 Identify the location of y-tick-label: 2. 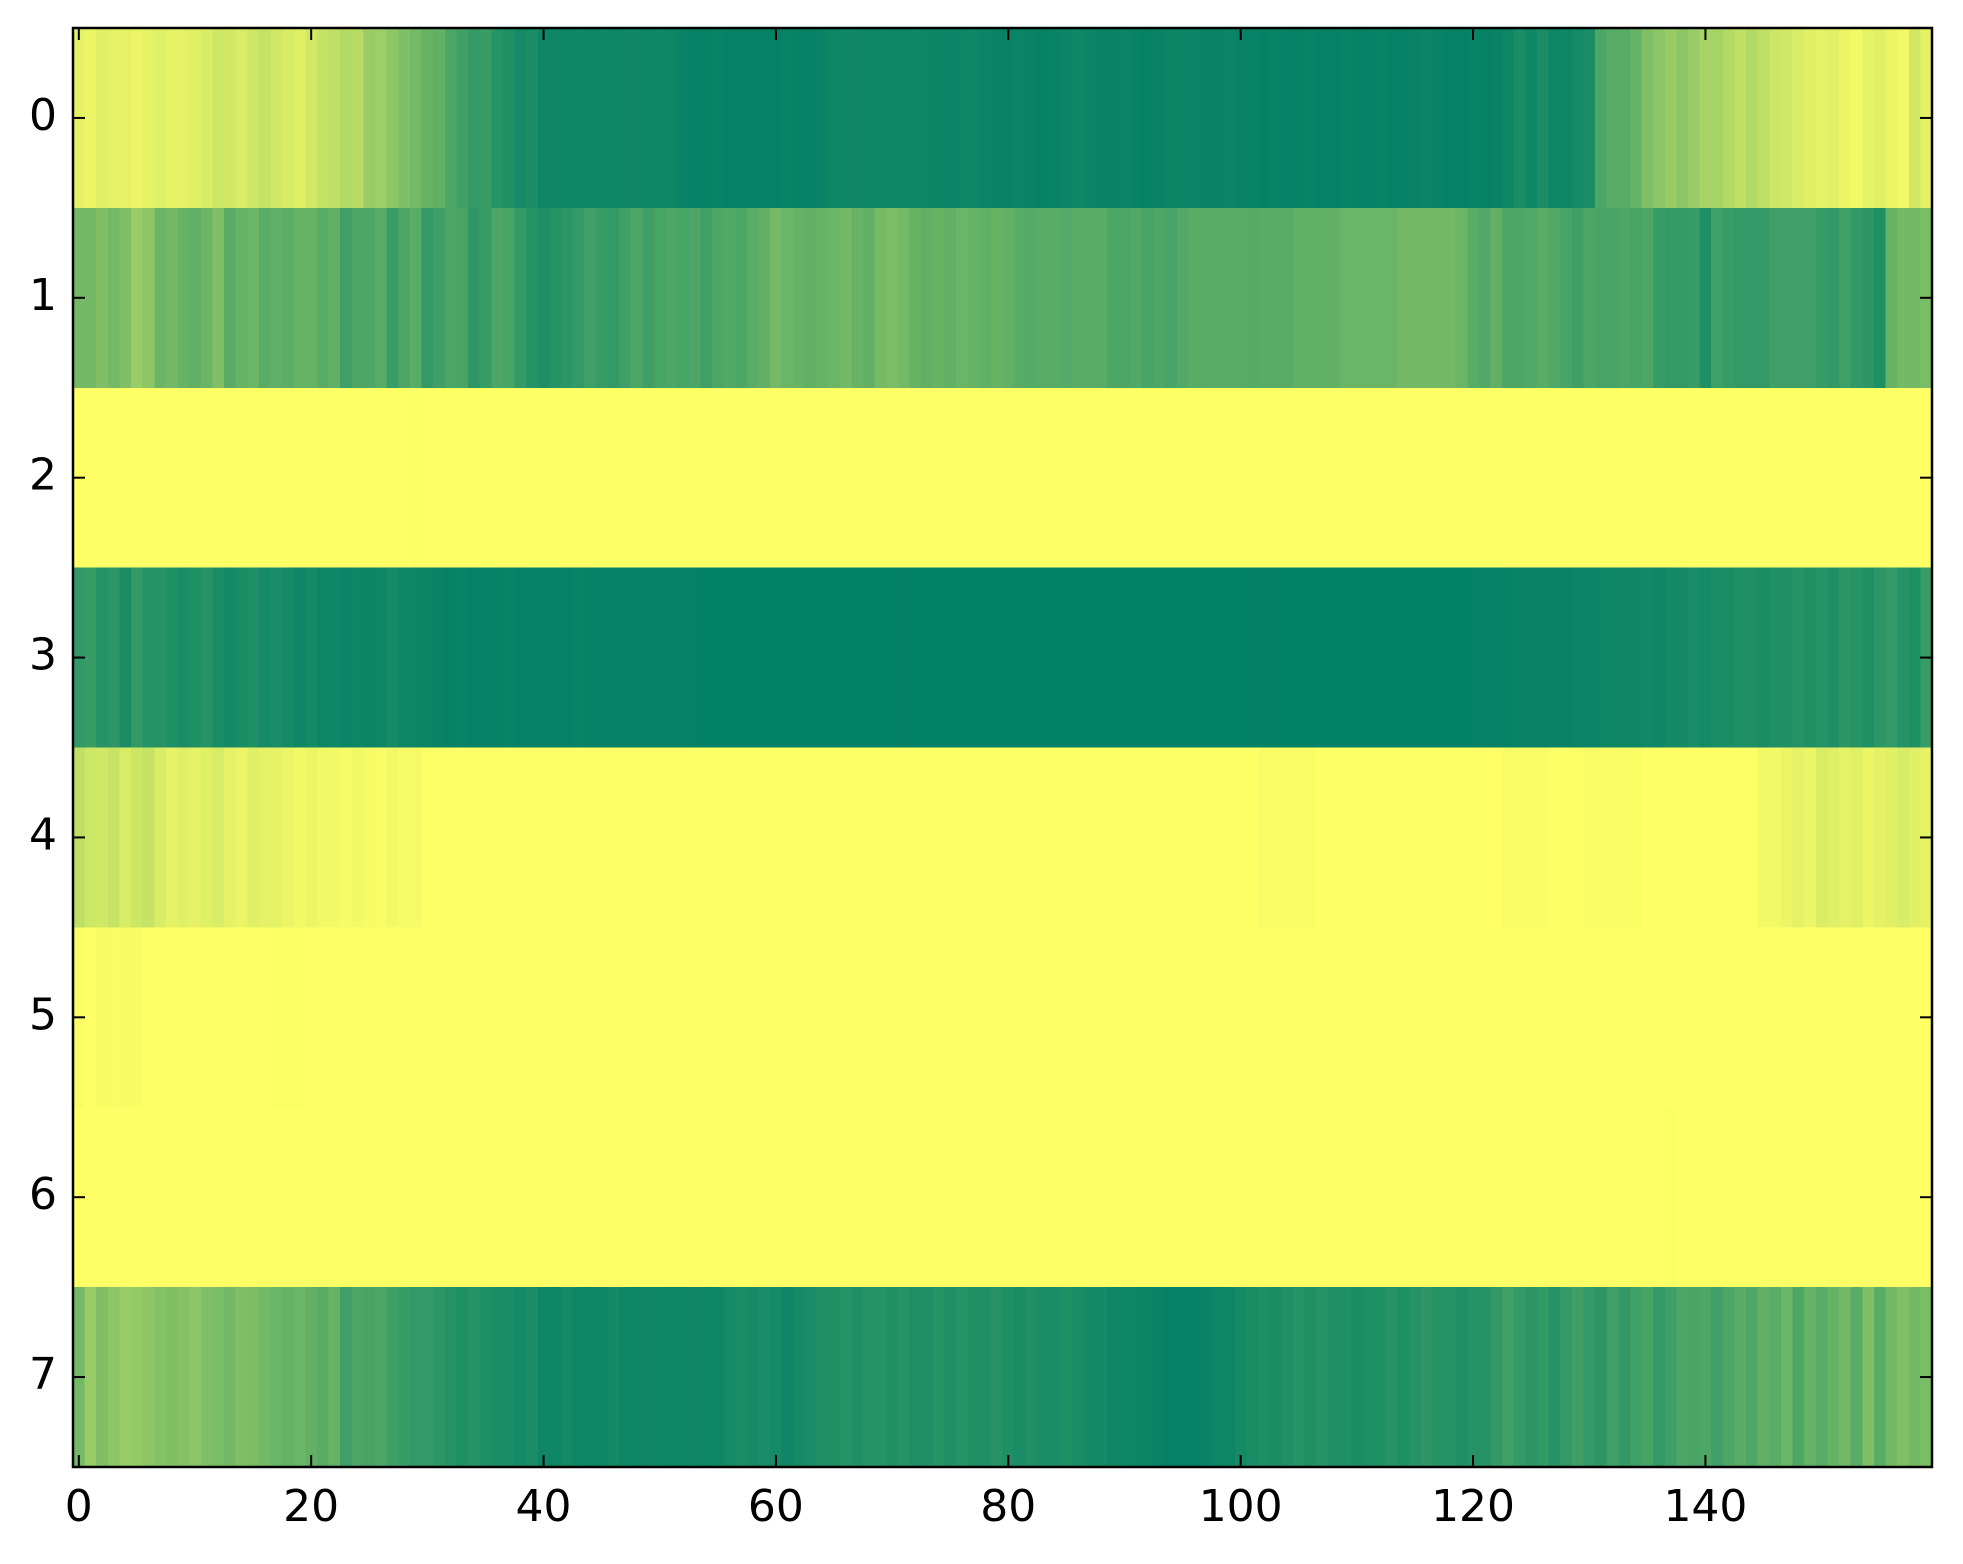
(43, 475).